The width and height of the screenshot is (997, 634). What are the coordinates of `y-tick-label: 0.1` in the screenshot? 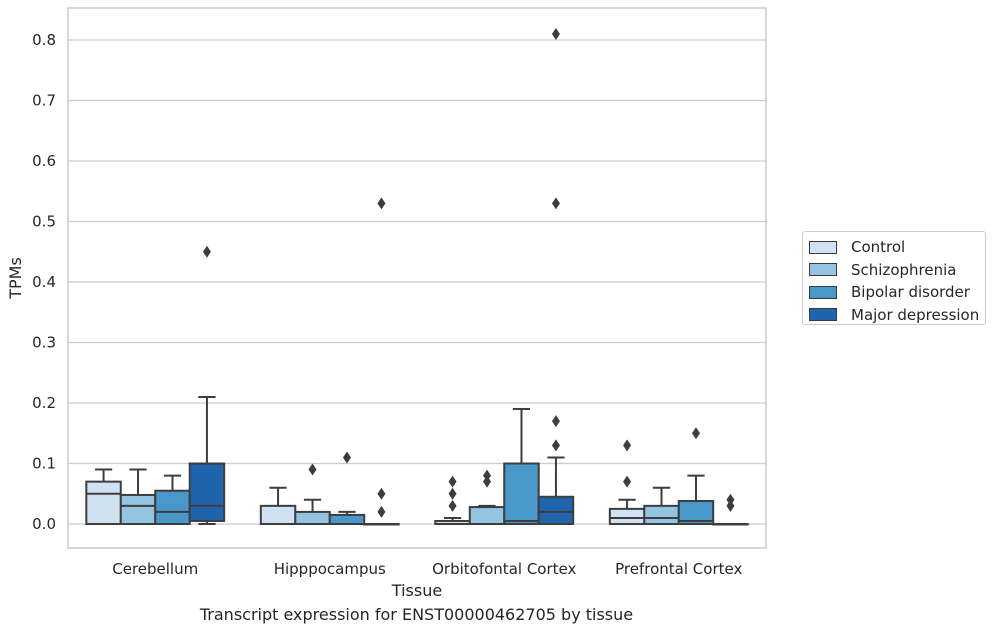 It's located at (44, 464).